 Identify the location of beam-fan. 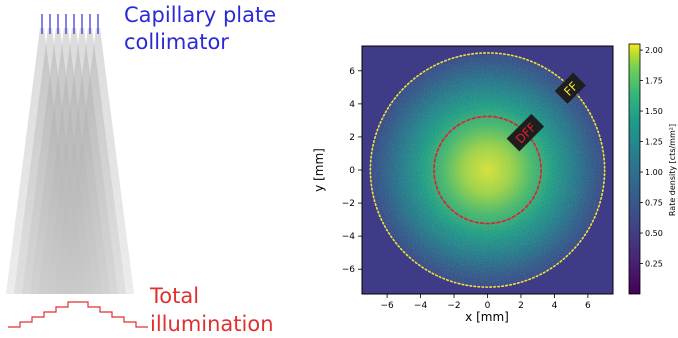
(70, 161).